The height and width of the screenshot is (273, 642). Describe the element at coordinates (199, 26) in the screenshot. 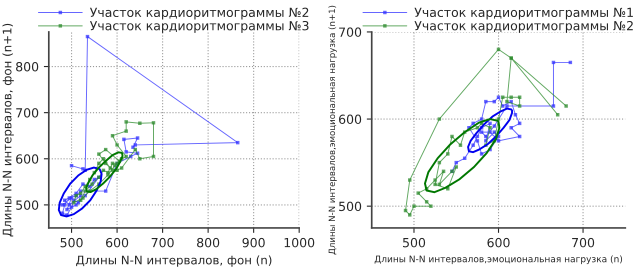

I see `legend-label: Участок кардиоритмограммы №3` at that location.